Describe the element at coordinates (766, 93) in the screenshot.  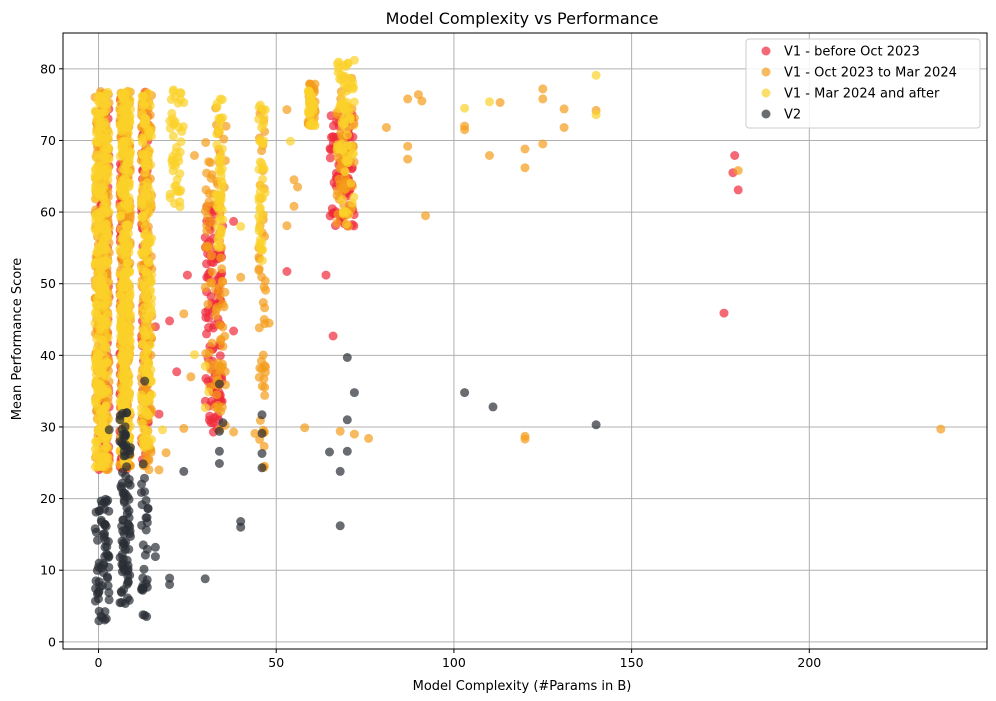
I see `legend-marker` at that location.